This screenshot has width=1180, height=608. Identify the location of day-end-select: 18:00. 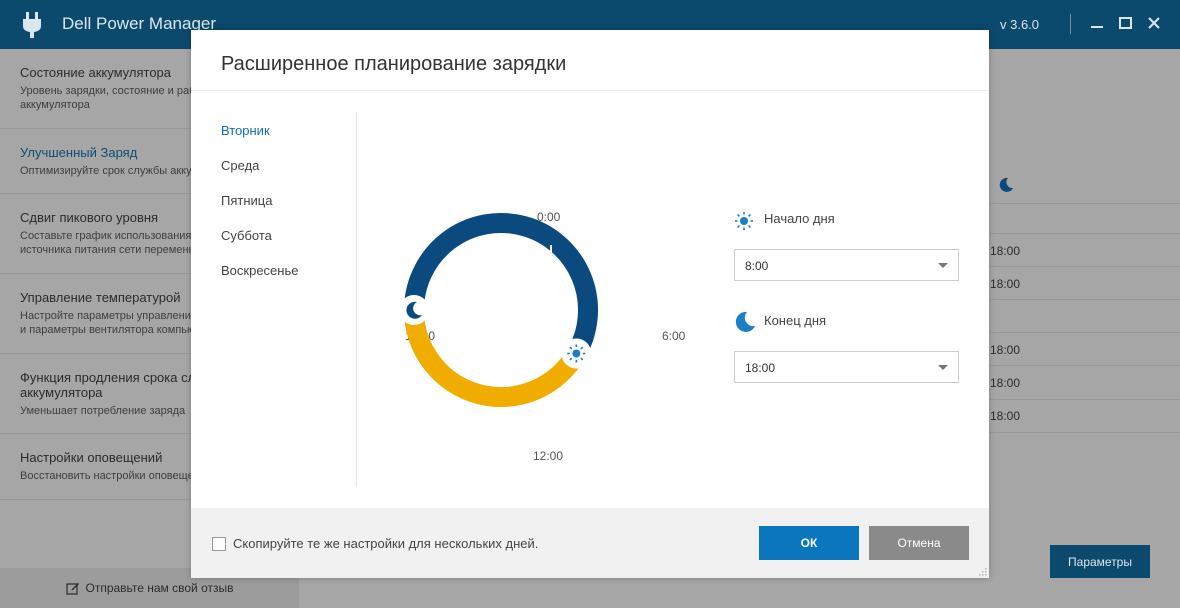
(846, 367).